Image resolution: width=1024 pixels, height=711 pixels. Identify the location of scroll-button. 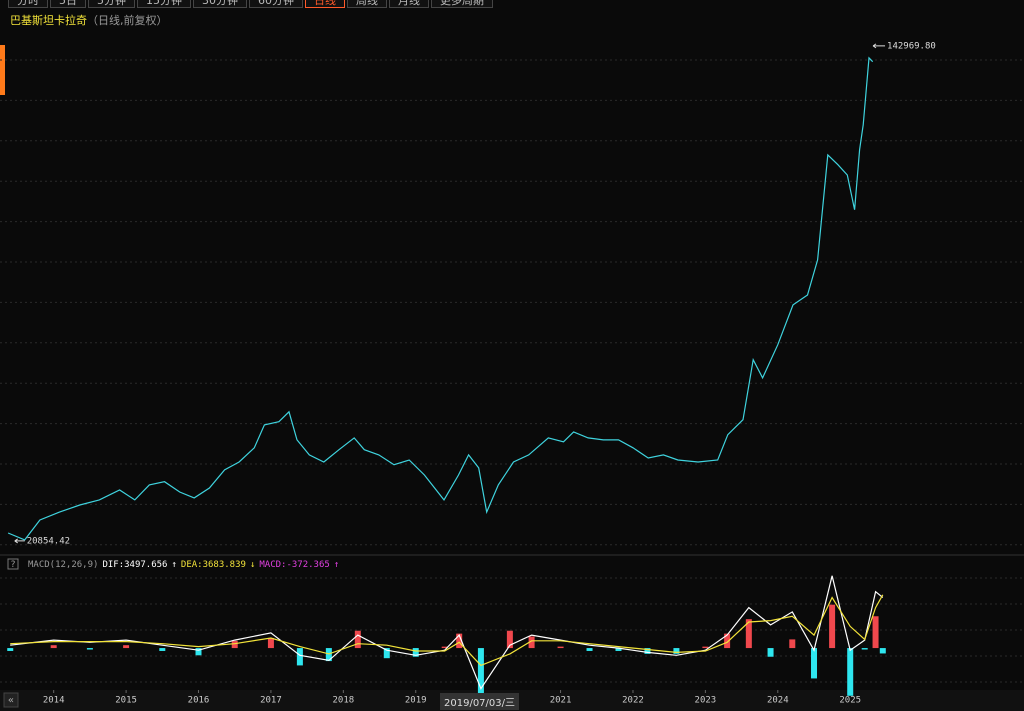
(11, 700).